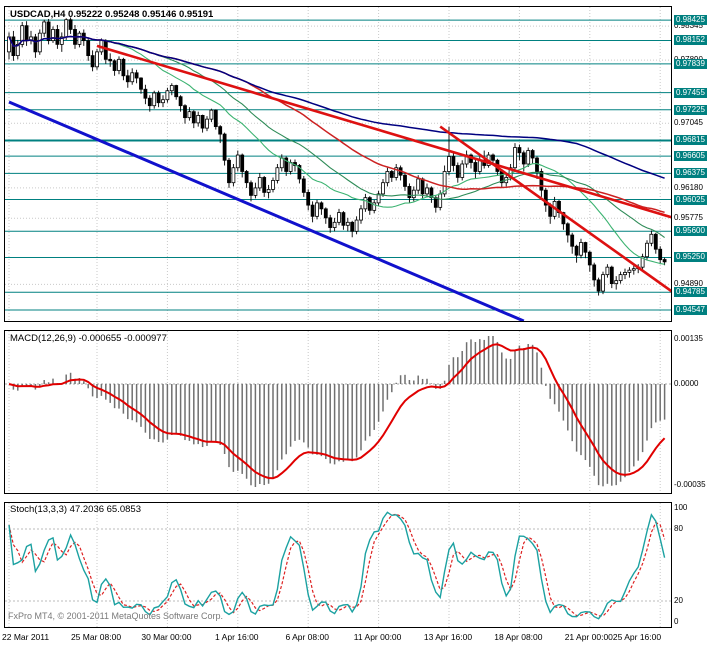 Image resolution: width=710 pixels, height=648 pixels. I want to click on price-axis-label: 0.96180, so click(688, 187).